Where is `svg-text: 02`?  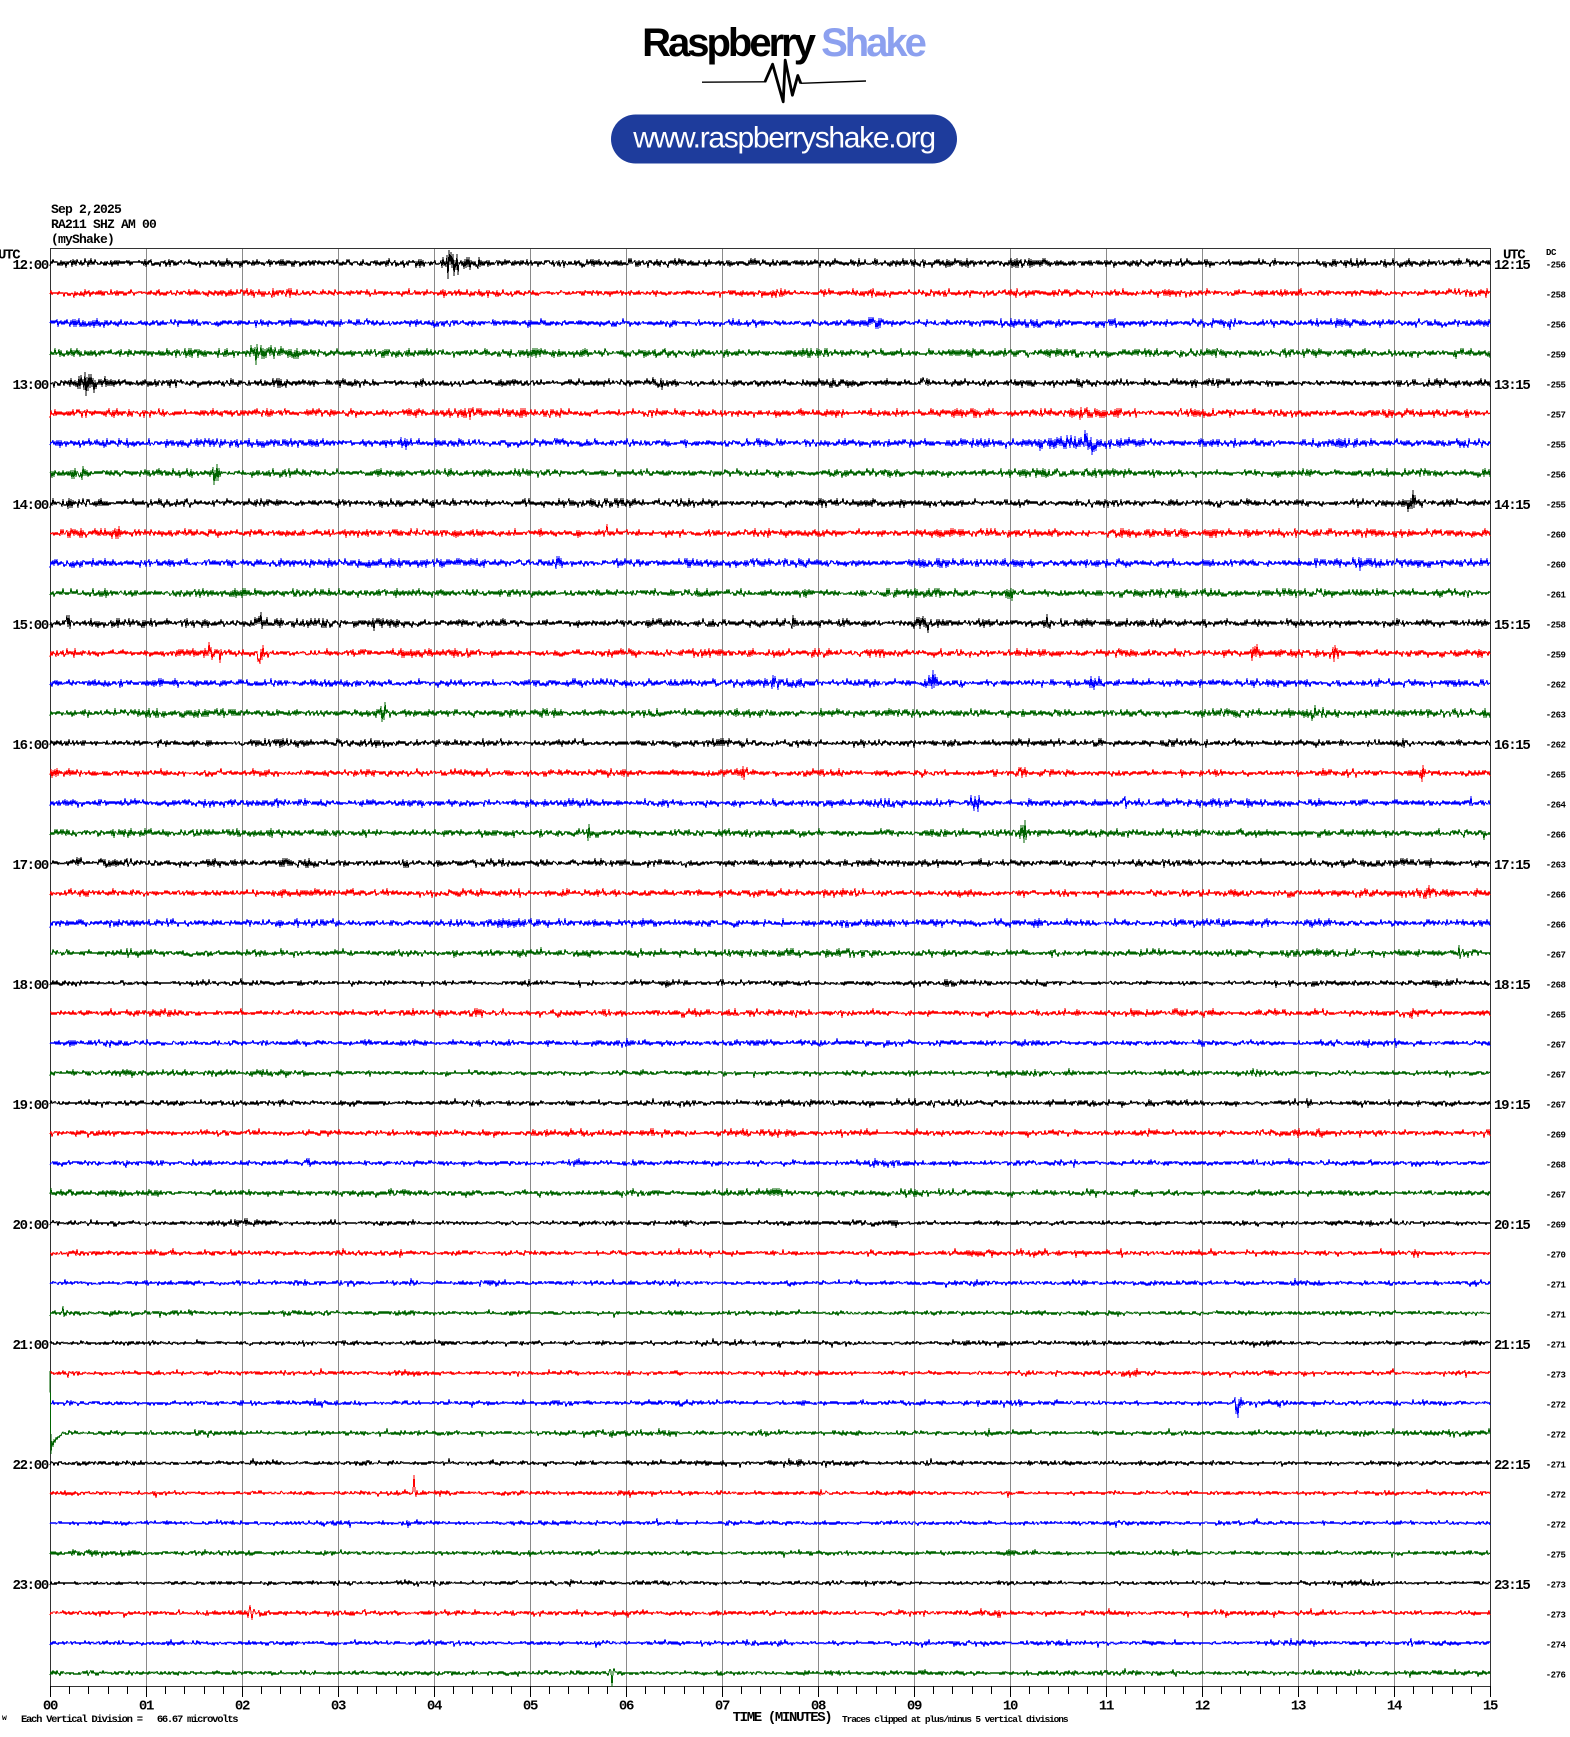 svg-text: 02 is located at coordinates (242, 1707).